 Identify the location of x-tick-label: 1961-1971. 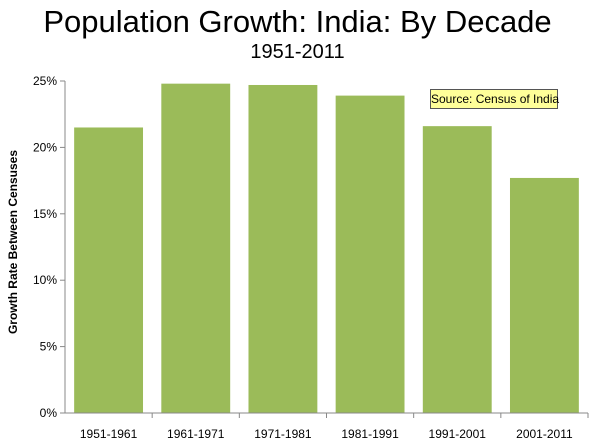
(196, 434).